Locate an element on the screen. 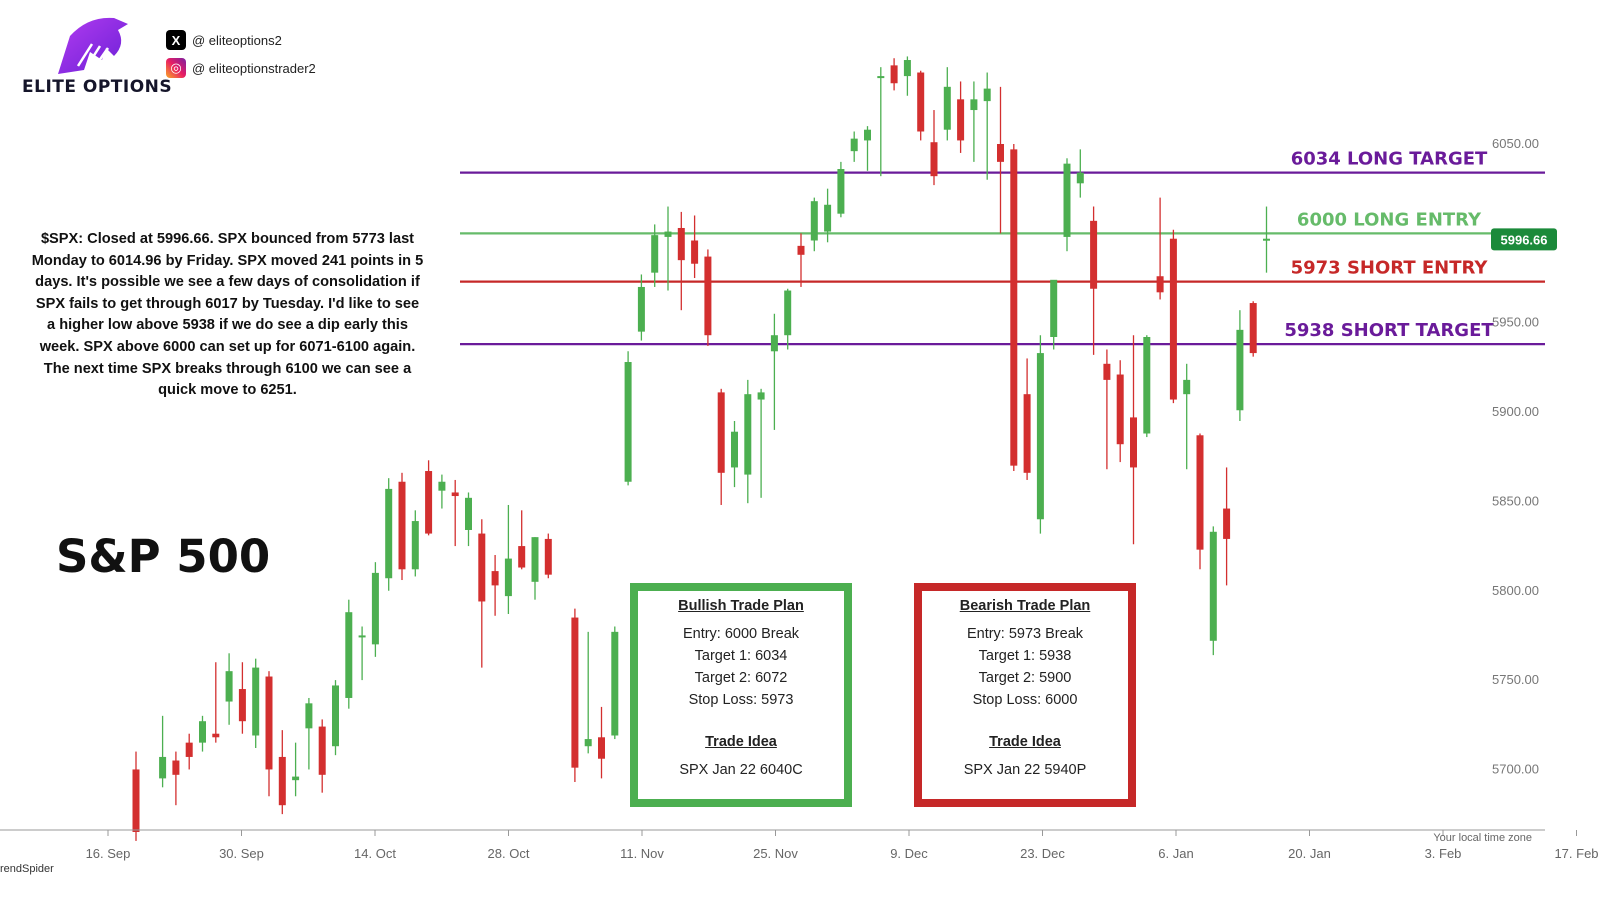 The width and height of the screenshot is (1600, 900). y-tick-label: 6050.00 is located at coordinates (1515, 143).